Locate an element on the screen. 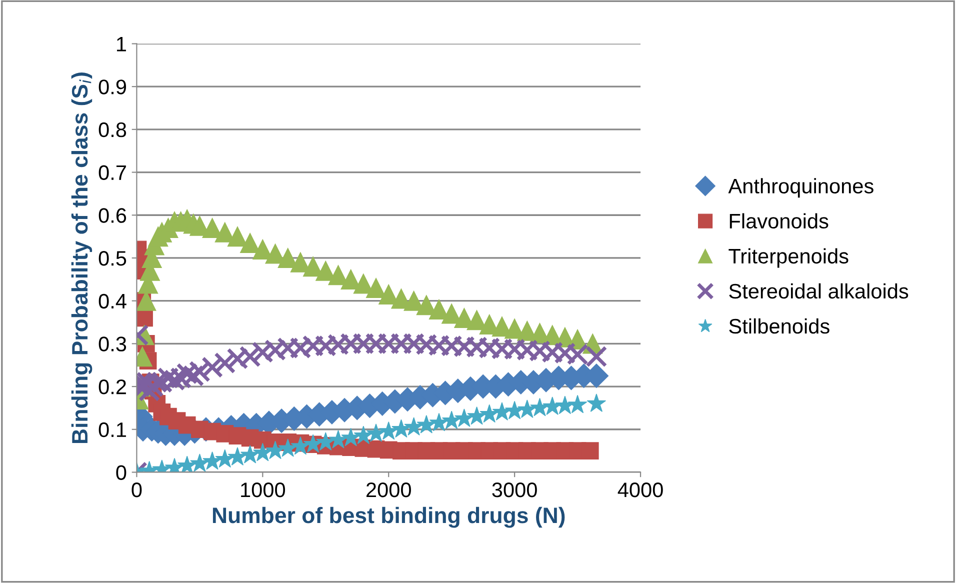  y-tick-label: 0.3 is located at coordinates (112, 344).